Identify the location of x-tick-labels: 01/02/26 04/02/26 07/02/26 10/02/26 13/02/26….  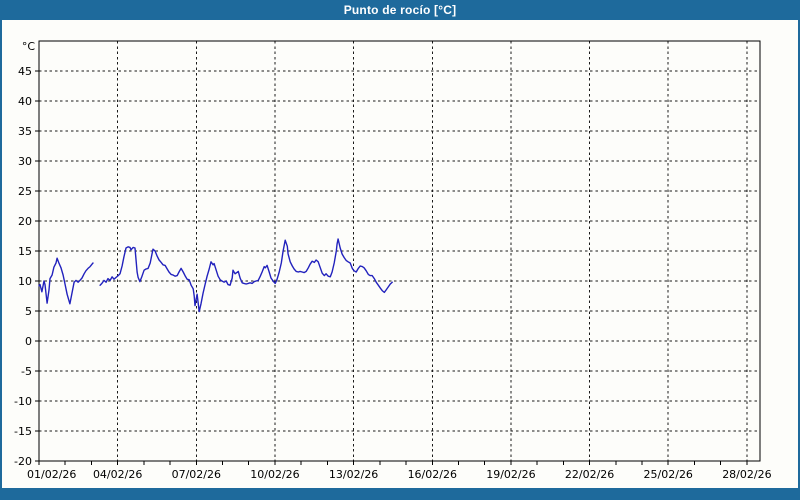
(399, 474).